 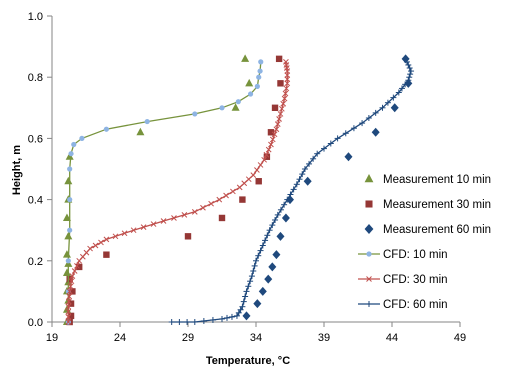 I want to click on y-tick-label: 1.0, so click(x=35, y=17).